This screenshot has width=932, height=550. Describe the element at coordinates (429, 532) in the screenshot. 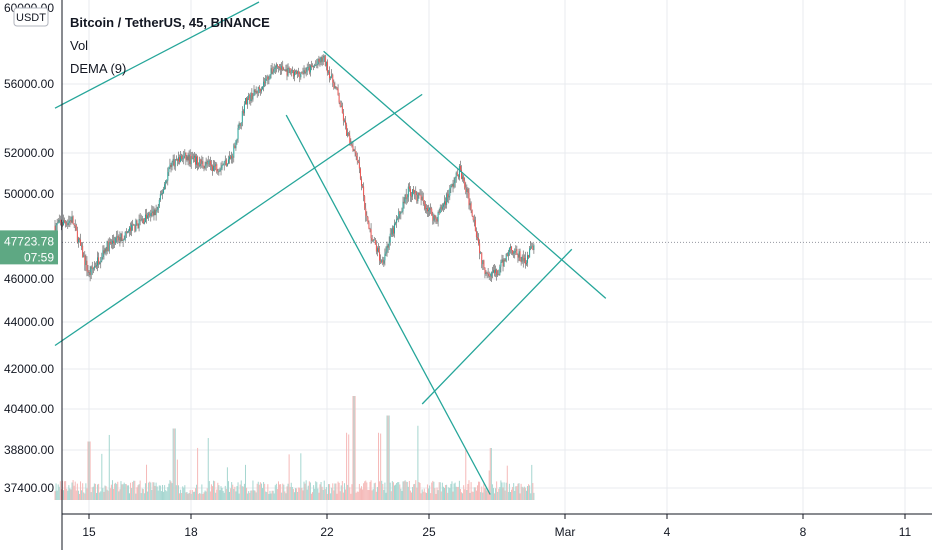

I see `x-tick-label: 25` at that location.